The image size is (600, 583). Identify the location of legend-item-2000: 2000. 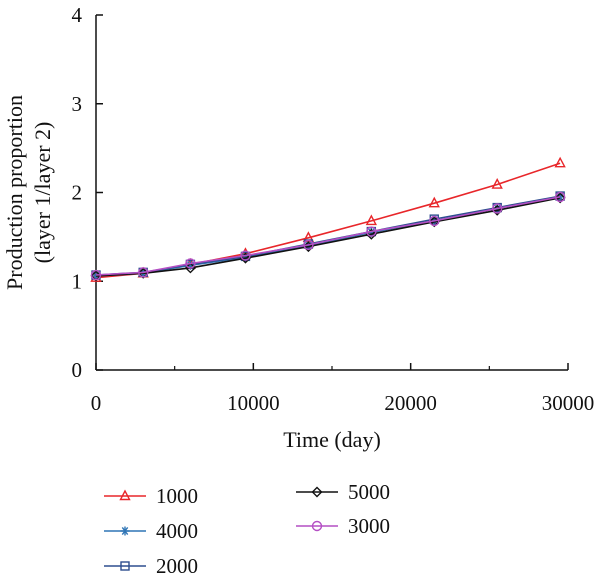
(151, 566).